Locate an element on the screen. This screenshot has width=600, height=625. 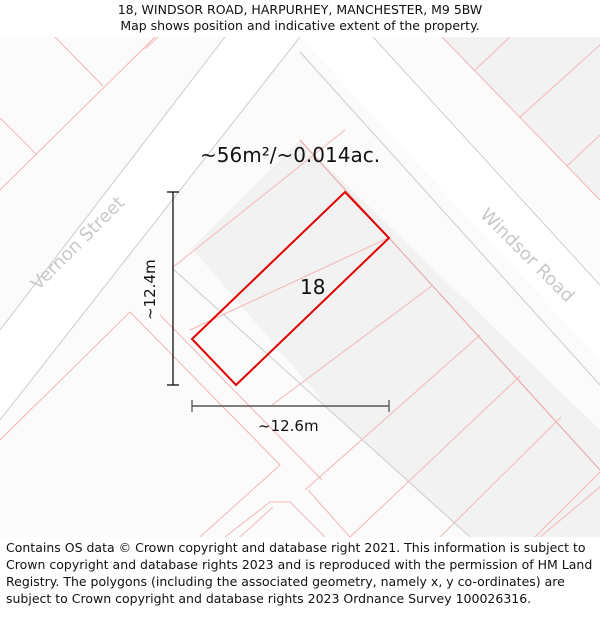
height-dimension-label: ~12.4m is located at coordinates (150, 289).